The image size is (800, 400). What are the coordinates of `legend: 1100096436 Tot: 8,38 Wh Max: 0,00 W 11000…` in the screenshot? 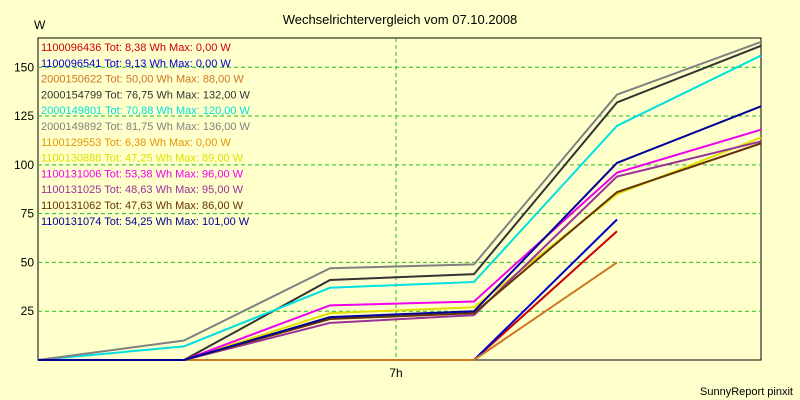 It's located at (146, 135).